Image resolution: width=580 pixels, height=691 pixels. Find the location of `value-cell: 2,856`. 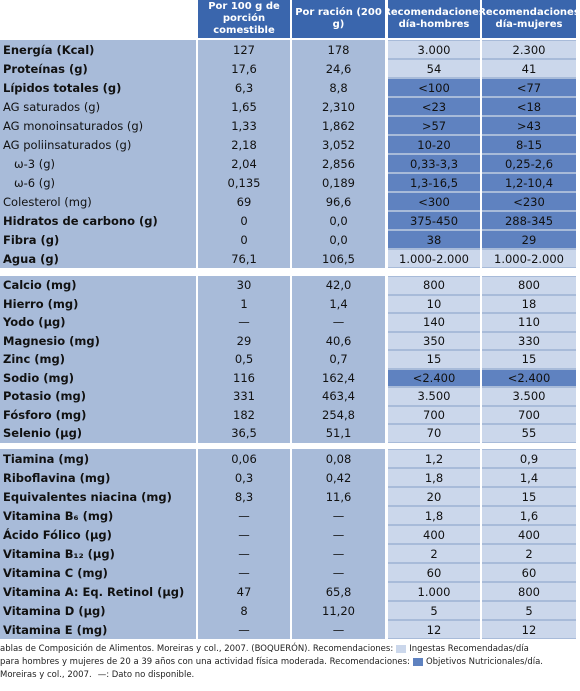

value-cell: 2,856 is located at coordinates (338, 163).